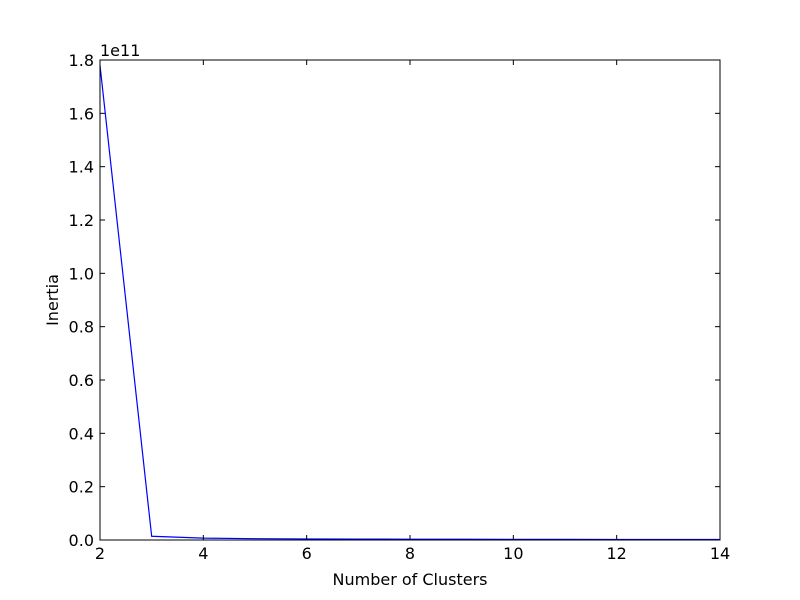  What do you see at coordinates (81, 60) in the screenshot?
I see `y-tick-label: 1.8` at bounding box center [81, 60].